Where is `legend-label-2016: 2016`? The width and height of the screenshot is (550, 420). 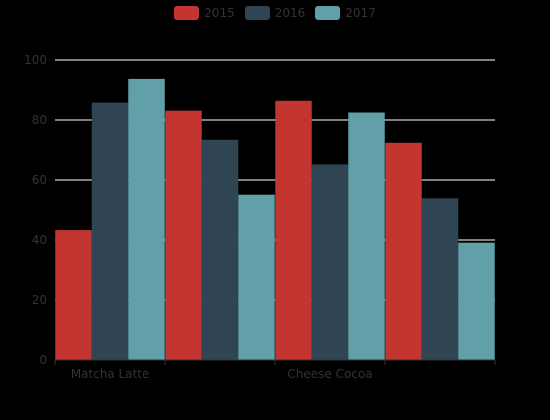
legend-label-2016: 2016 is located at coordinates (290, 13).